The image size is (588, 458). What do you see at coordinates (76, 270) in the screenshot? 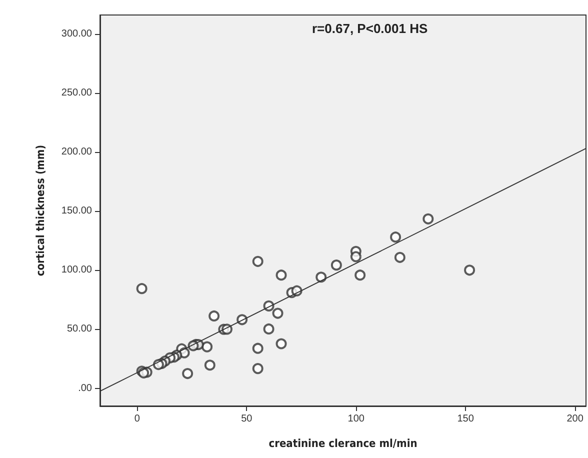
I see `y-tick-label: 100.00` at bounding box center [76, 270].